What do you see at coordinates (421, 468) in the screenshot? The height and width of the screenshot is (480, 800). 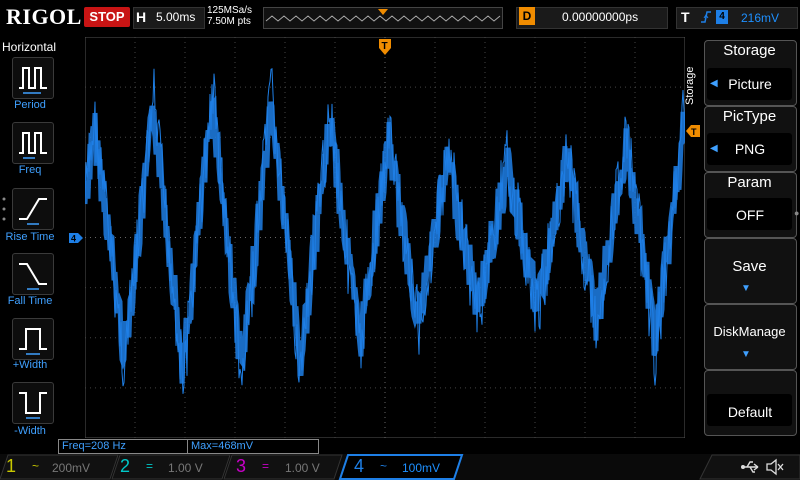 I see `channel-4-scale: 100mV` at bounding box center [421, 468].